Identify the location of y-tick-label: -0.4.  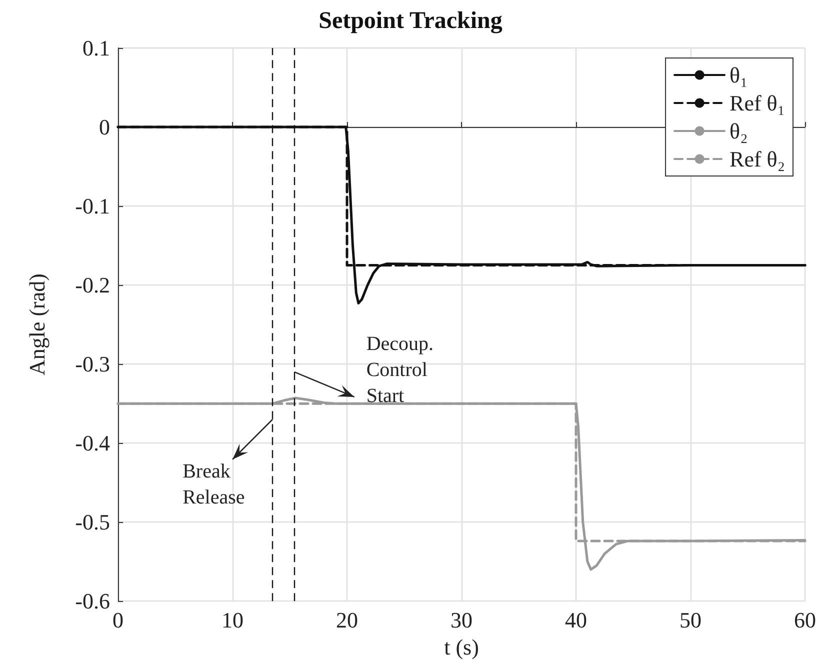
(92, 443).